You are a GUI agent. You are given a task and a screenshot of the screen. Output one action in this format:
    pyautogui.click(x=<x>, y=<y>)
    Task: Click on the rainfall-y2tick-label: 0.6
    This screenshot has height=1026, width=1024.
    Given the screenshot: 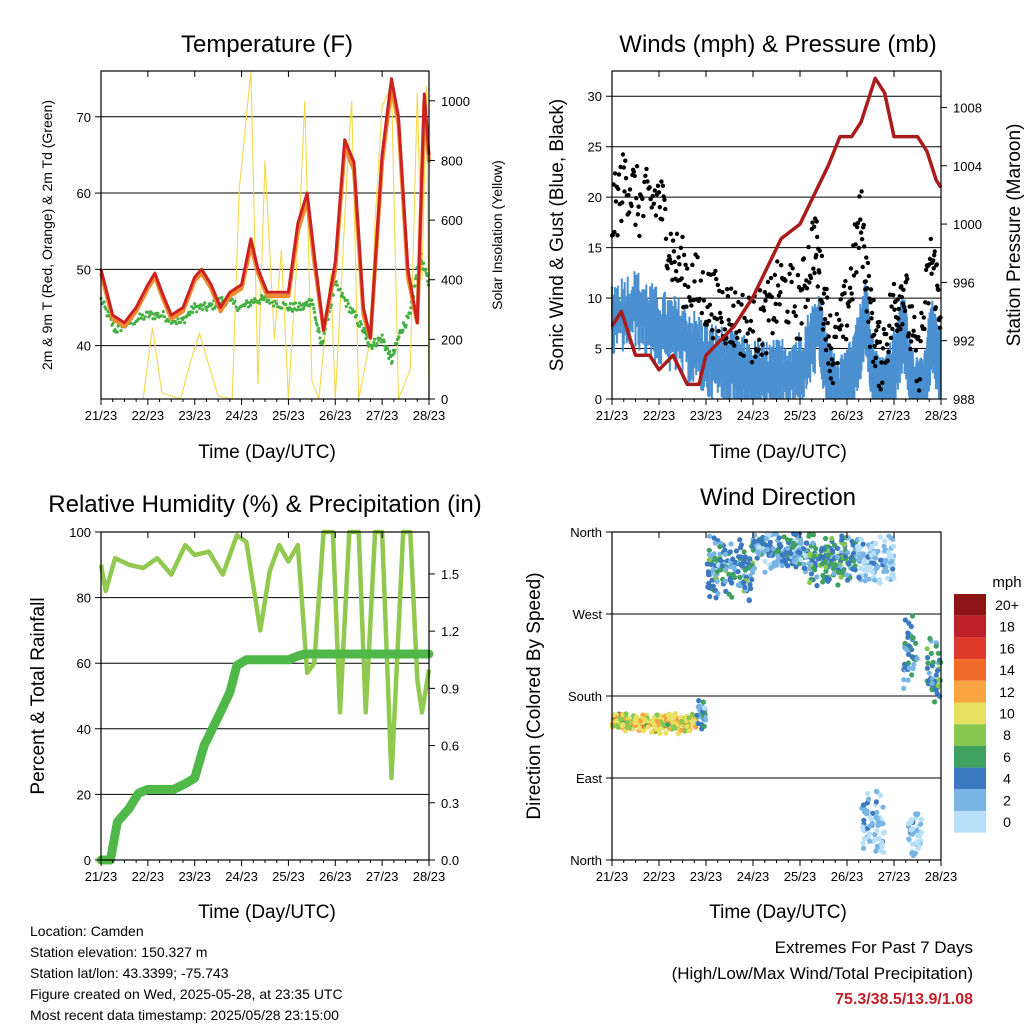 What is the action you would take?
    pyautogui.click(x=450, y=746)
    